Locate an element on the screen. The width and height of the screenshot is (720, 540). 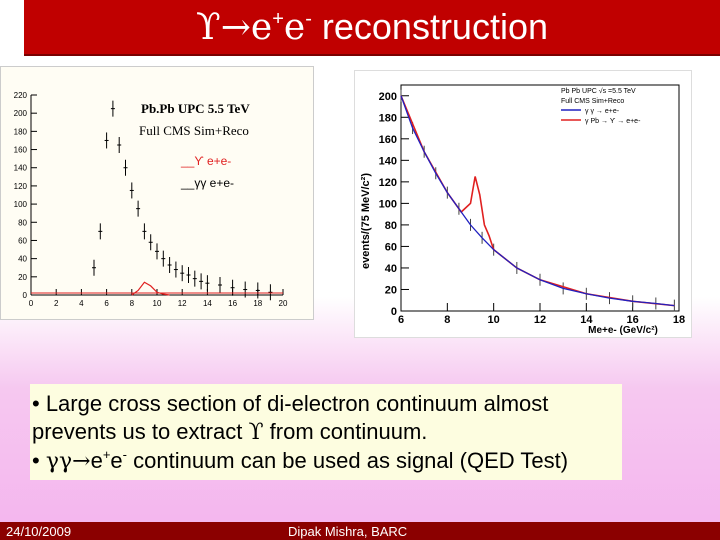
left-chart-subtitle: Full CMS Sim+Reco is located at coordinates (194, 130).